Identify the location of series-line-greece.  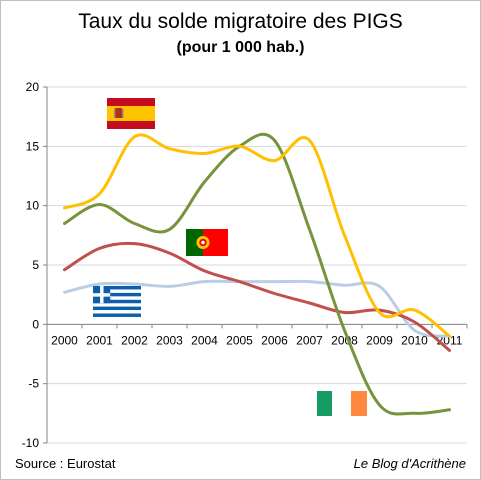
(257, 308).